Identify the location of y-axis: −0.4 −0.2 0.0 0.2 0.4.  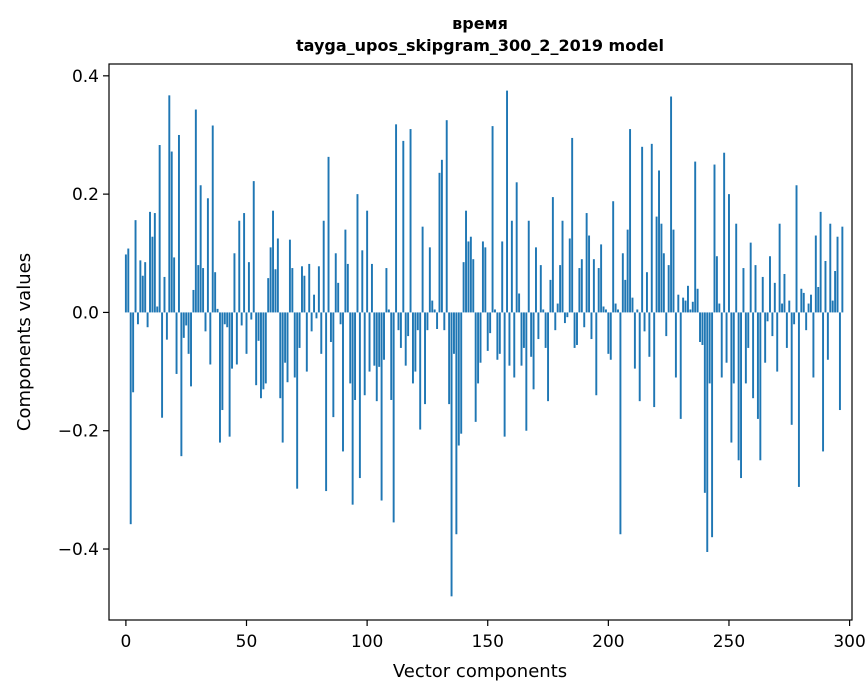
(83, 313).